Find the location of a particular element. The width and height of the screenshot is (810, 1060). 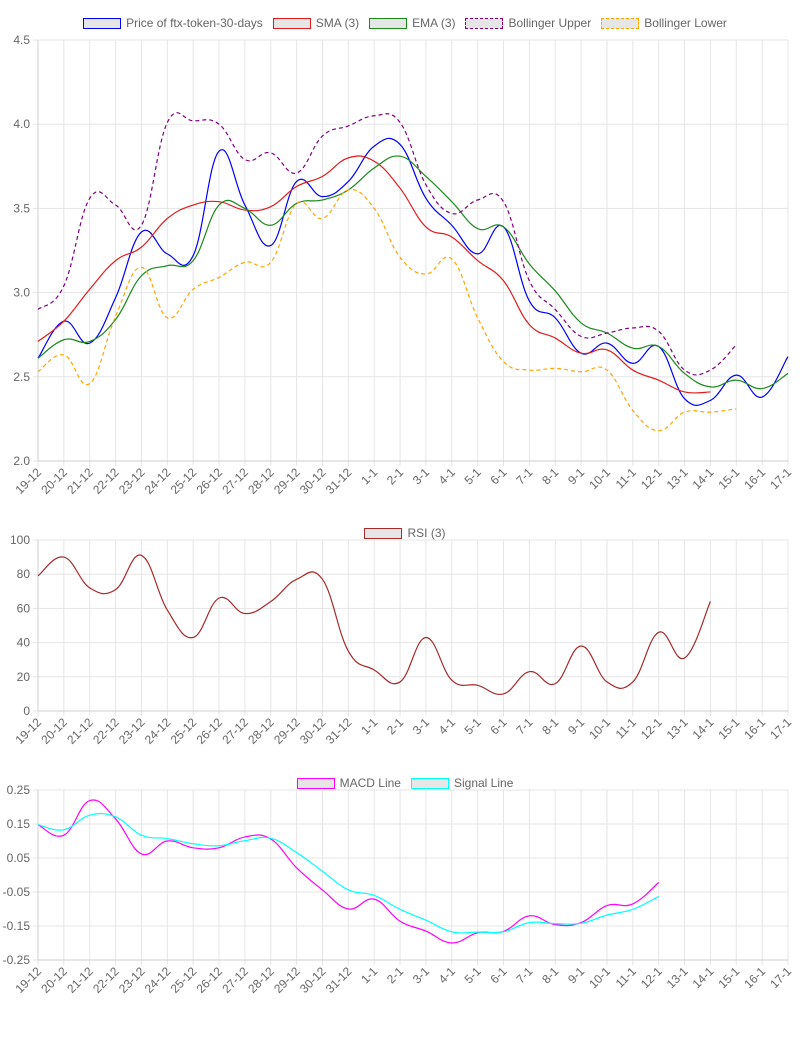

legend-label: Price of ftx-token-30-days is located at coordinates (194, 23).